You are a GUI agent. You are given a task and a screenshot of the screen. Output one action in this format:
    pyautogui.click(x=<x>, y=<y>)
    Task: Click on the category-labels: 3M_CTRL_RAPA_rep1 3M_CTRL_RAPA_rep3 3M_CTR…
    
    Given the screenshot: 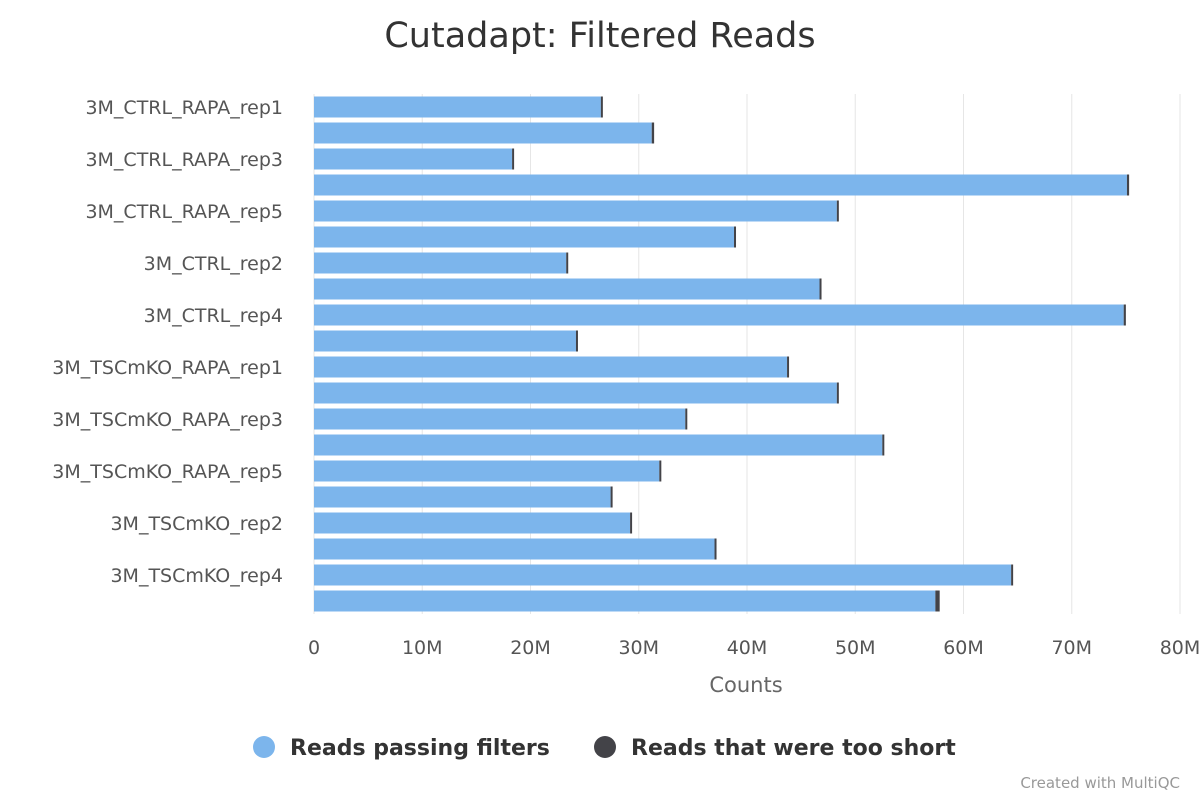 What is the action you would take?
    pyautogui.click(x=167, y=342)
    